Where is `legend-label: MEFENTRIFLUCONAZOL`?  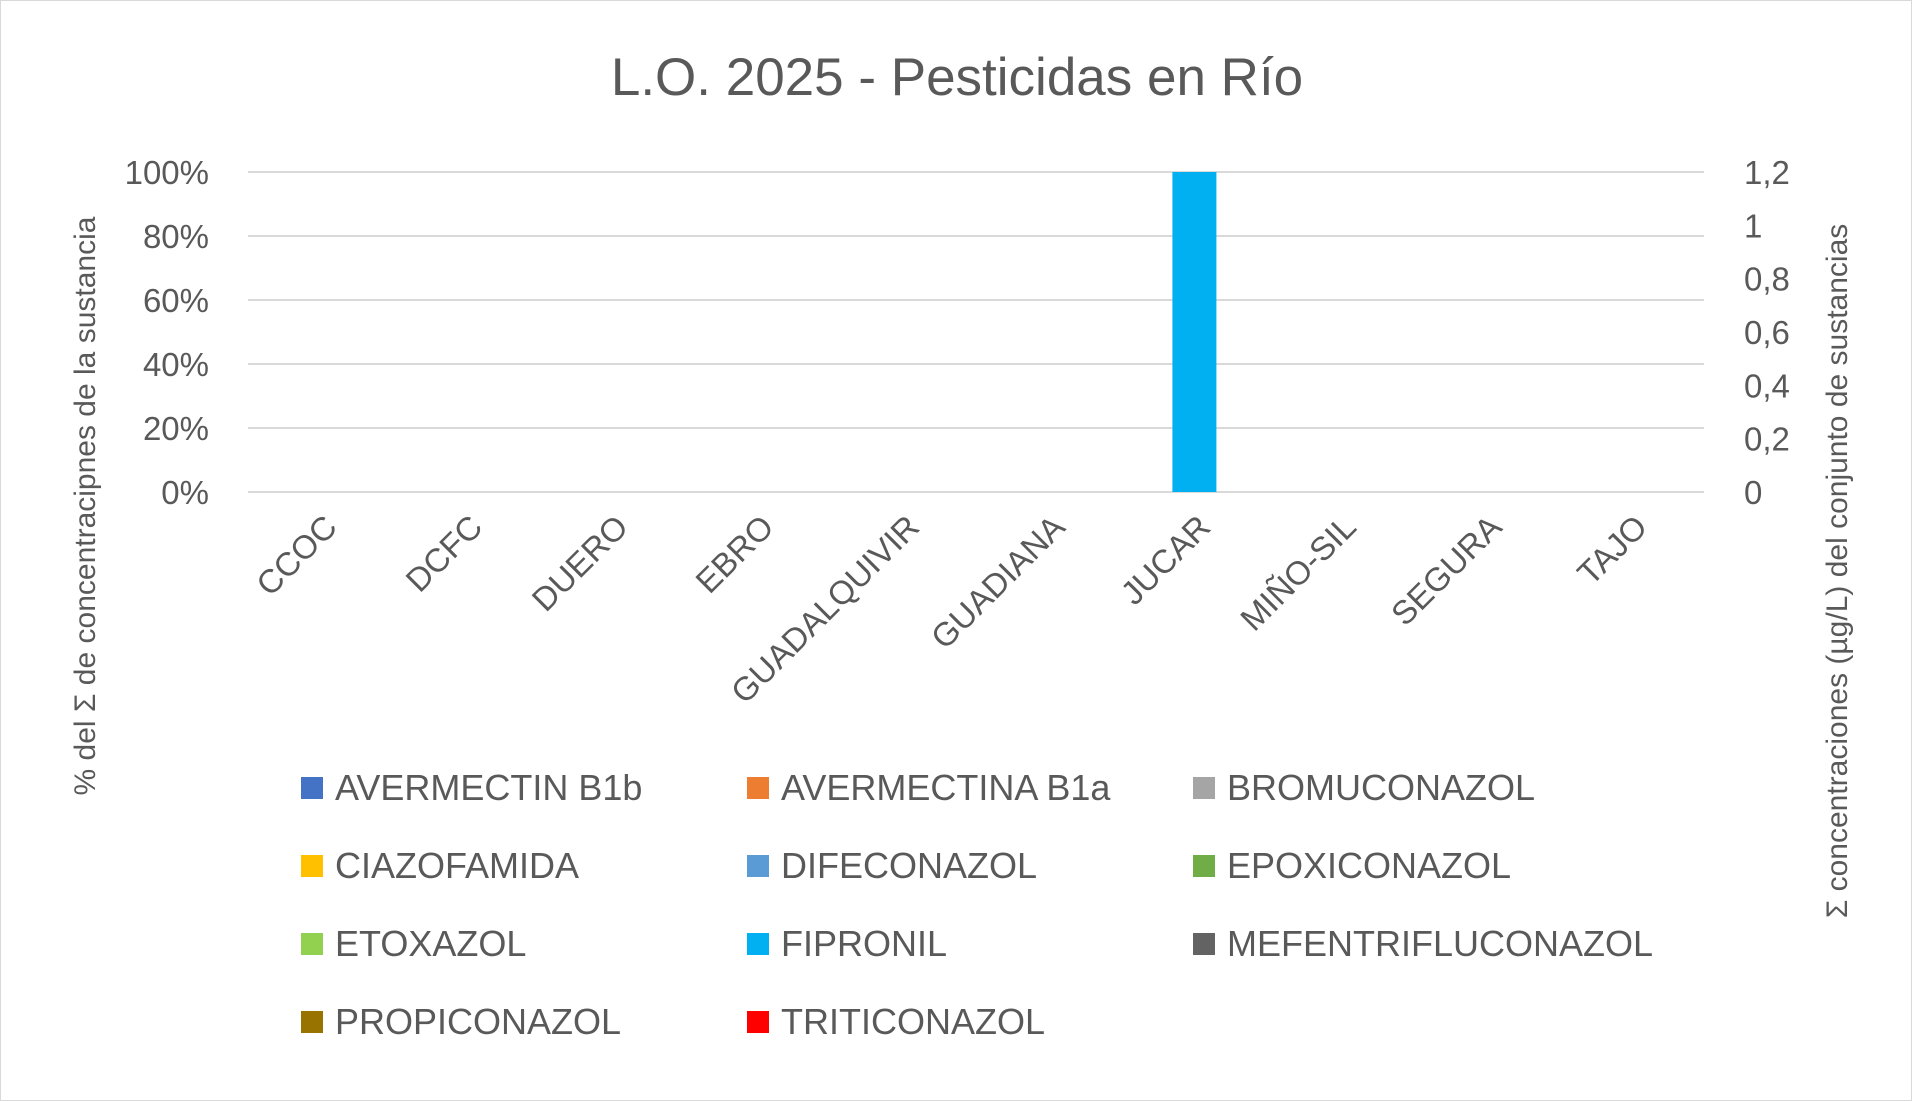
legend-label: MEFENTRIFLUCONAZOL is located at coordinates (1440, 943).